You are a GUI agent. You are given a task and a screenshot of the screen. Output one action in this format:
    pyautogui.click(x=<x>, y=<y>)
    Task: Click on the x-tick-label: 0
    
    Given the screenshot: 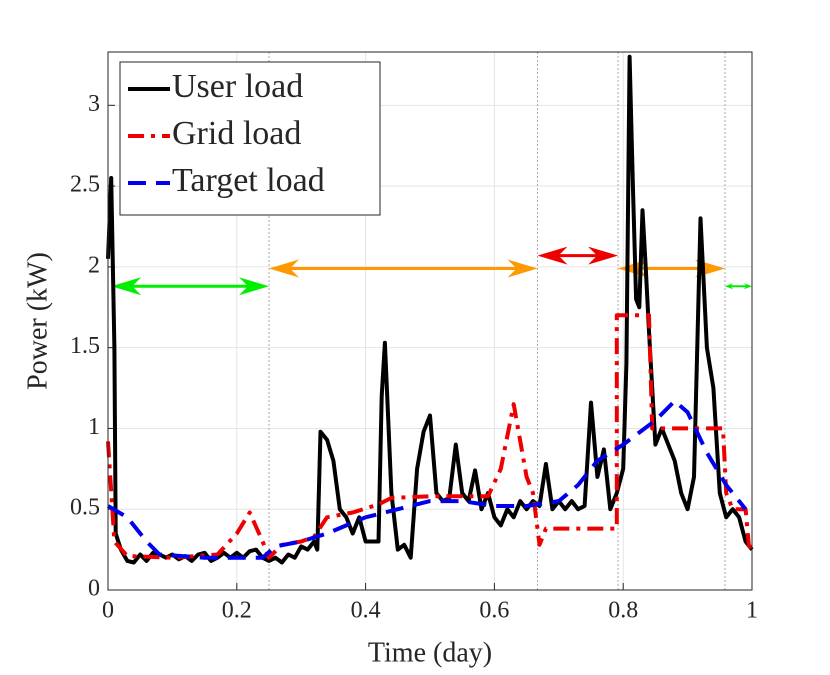 What is the action you would take?
    pyautogui.click(x=108, y=611)
    